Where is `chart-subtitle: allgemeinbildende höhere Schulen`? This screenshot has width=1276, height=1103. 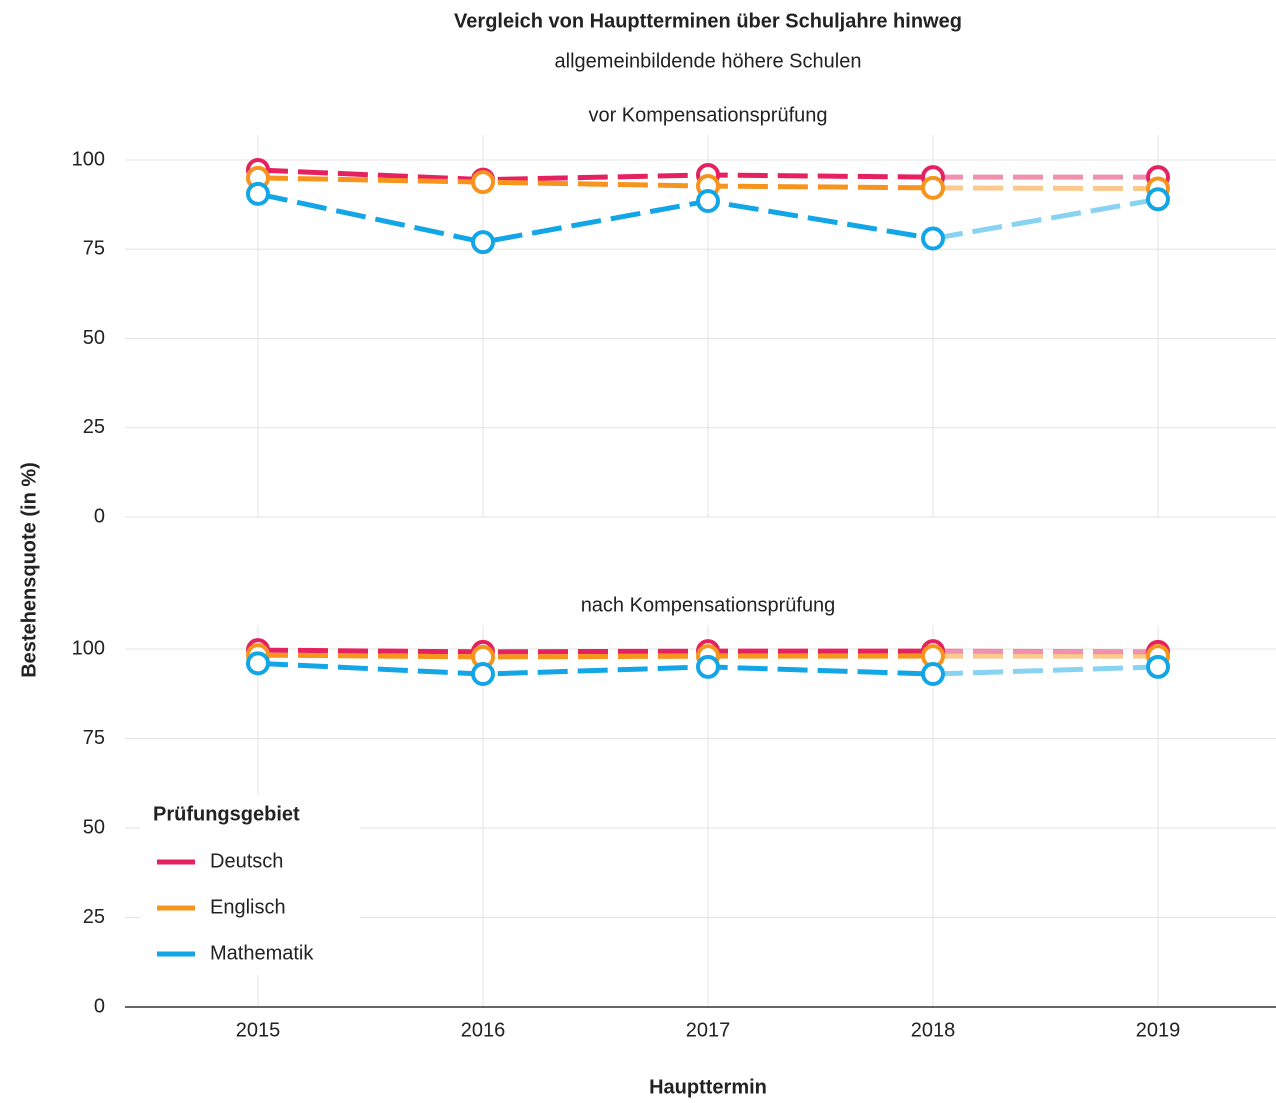 chart-subtitle: allgemeinbildende höhere Schulen is located at coordinates (708, 61).